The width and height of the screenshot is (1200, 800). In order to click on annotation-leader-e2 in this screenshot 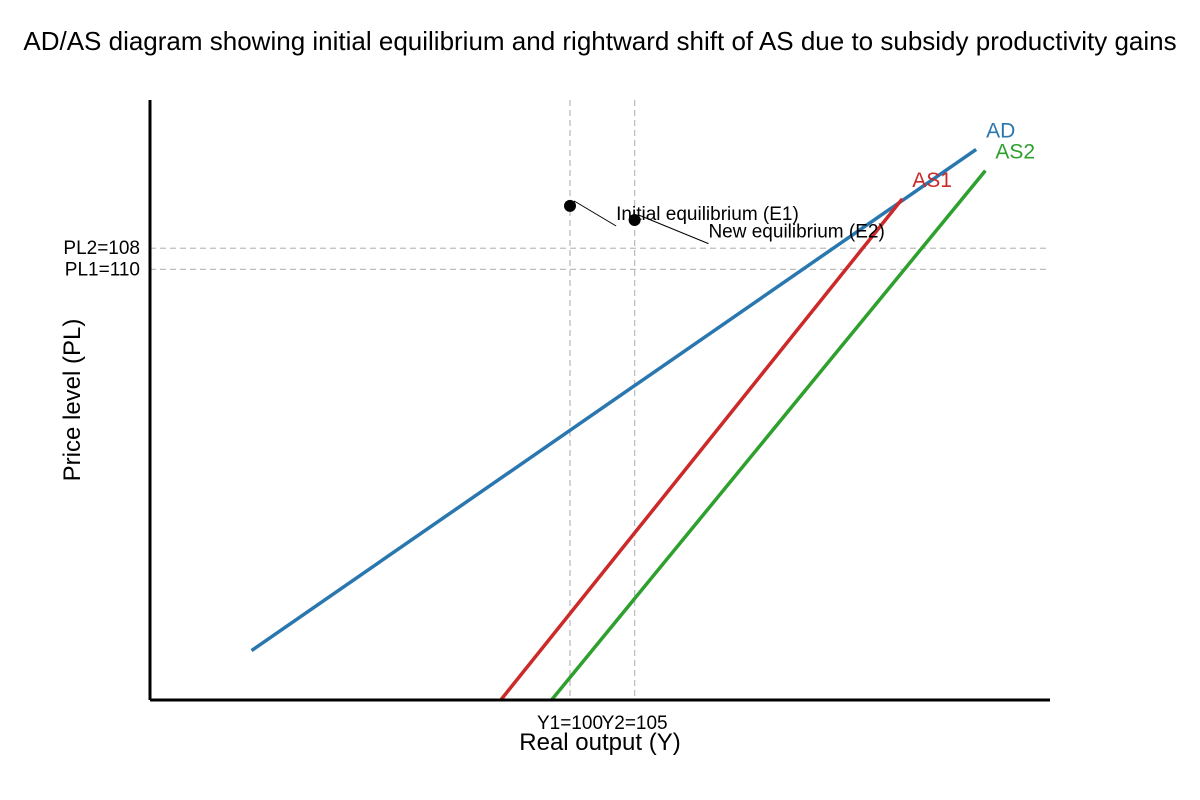, I will do `click(673, 229)`.